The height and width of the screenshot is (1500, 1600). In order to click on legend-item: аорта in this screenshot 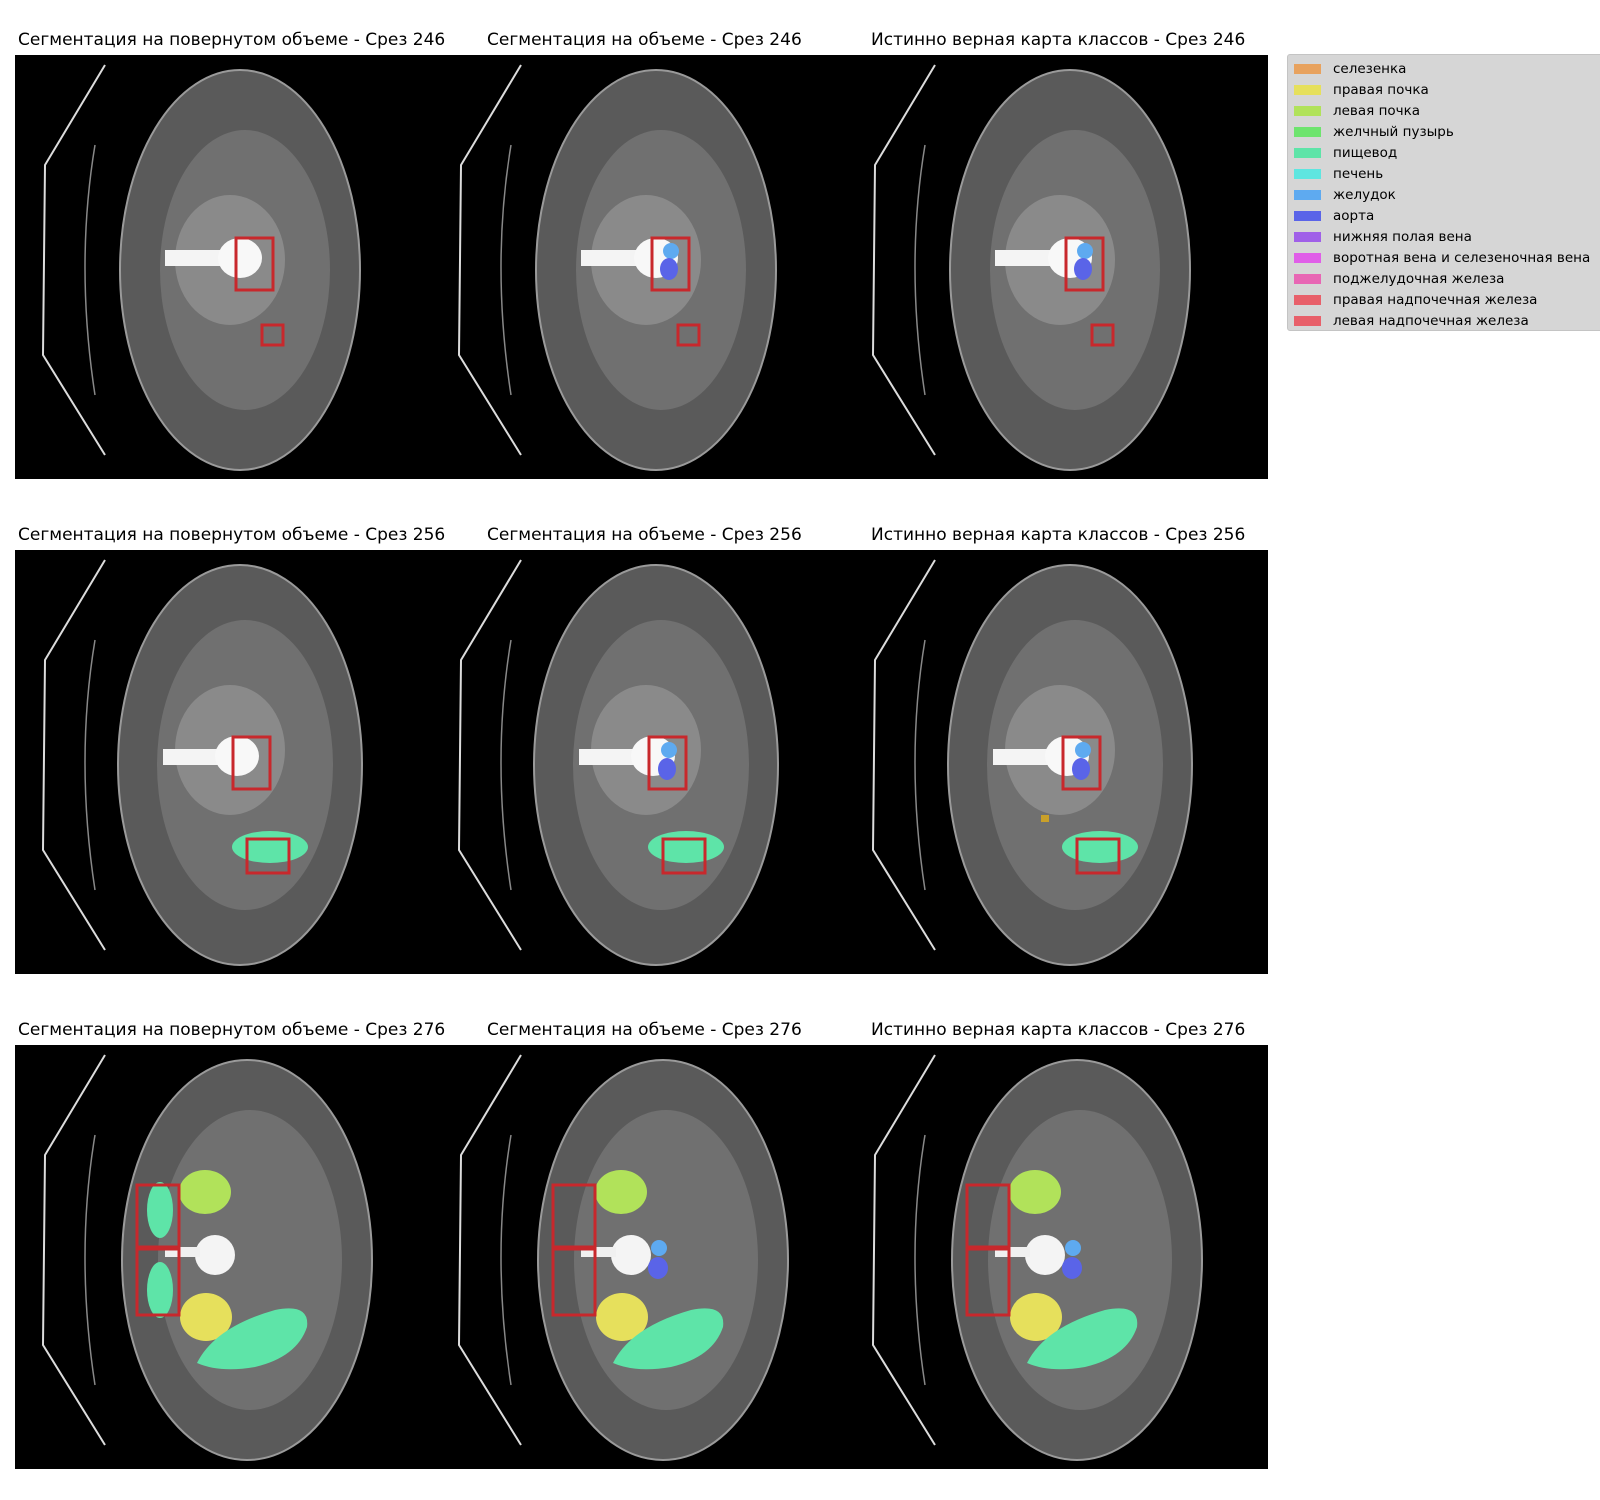, I will do `click(1334, 216)`.